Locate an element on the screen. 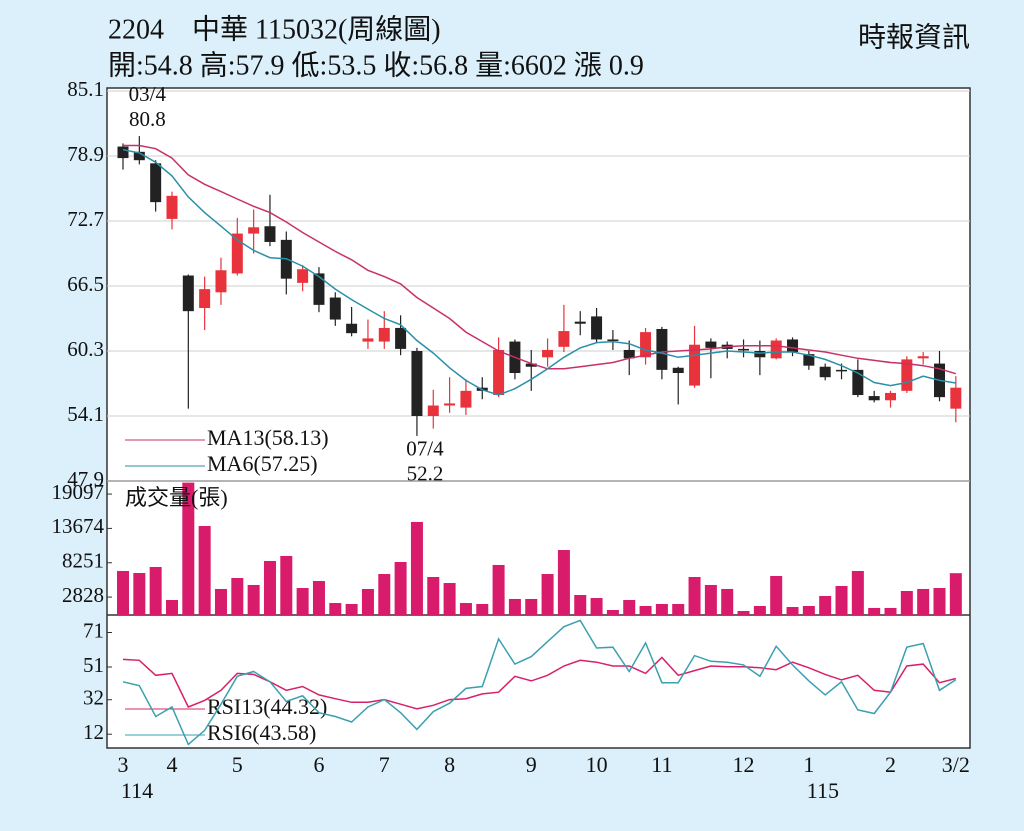 This screenshot has height=831, width=1024. y-tick-label: 12 is located at coordinates (93, 732).